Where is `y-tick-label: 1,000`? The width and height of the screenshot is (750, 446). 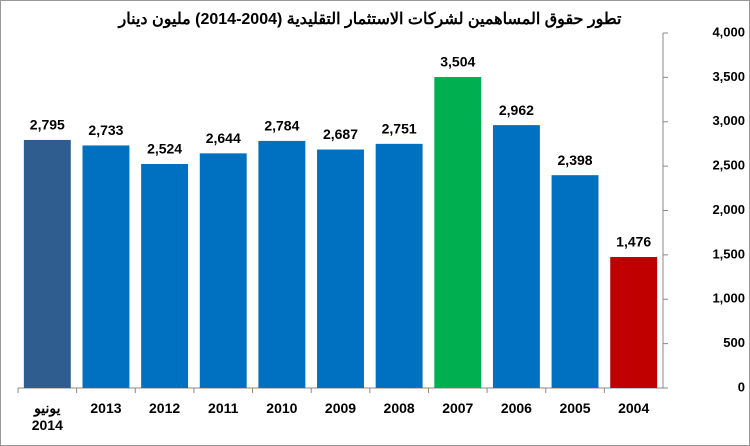
y-tick-label: 1,000 is located at coordinates (728, 298).